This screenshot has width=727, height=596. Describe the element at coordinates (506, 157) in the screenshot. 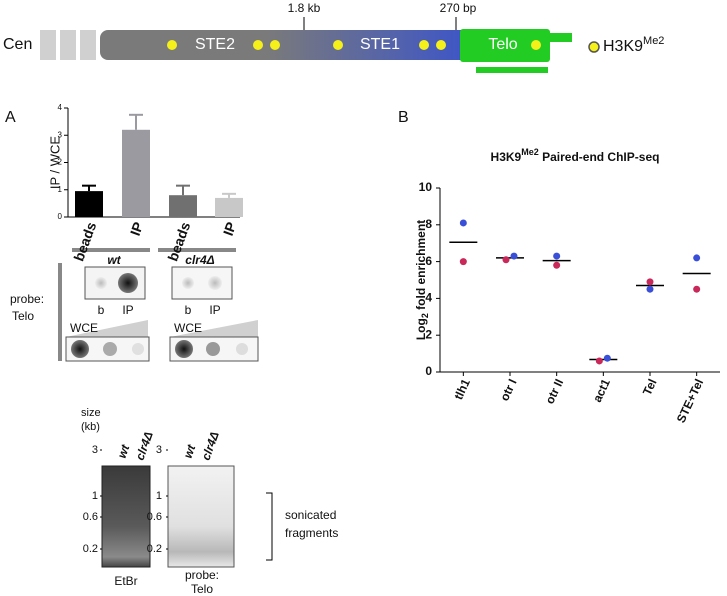

I see `title-text: H3K9` at that location.